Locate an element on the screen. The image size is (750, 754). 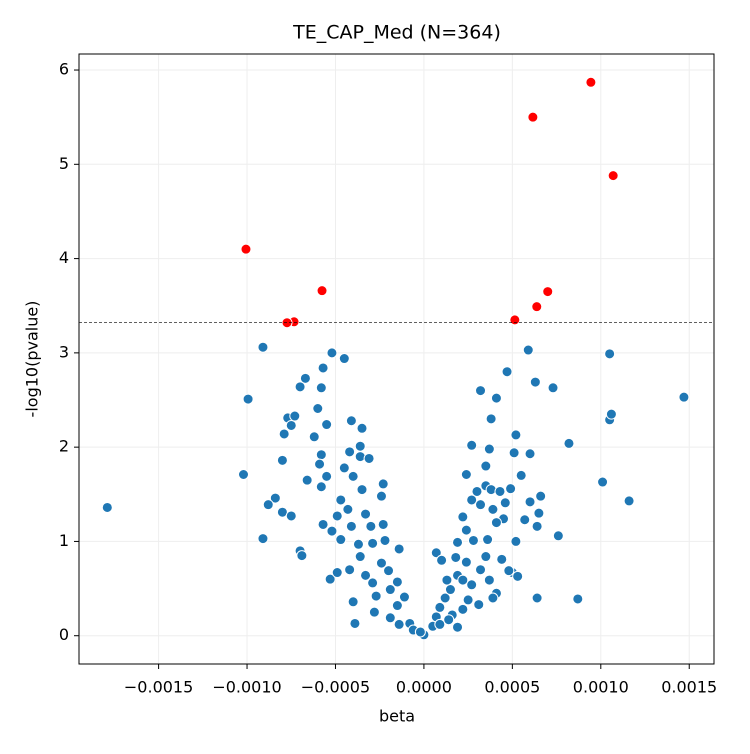
x-tick-label: 0.0015 is located at coordinates (689, 687).